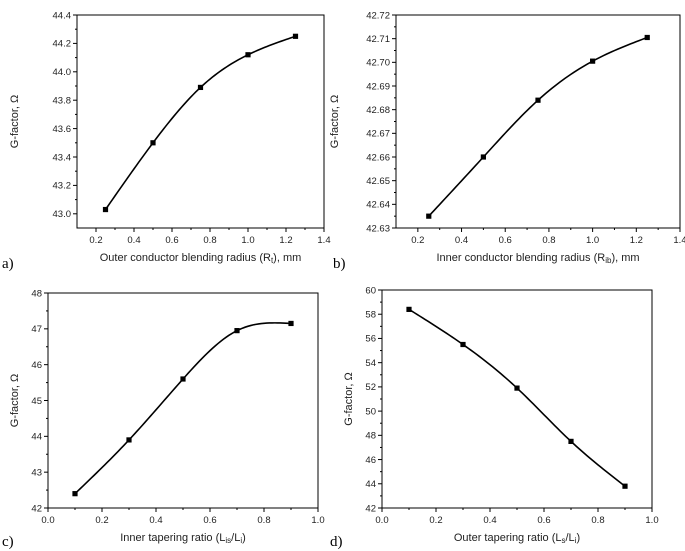 The width and height of the screenshot is (685, 551). What do you see at coordinates (378, 157) in the screenshot?
I see `y-tick-label: 42.66` at bounding box center [378, 157].